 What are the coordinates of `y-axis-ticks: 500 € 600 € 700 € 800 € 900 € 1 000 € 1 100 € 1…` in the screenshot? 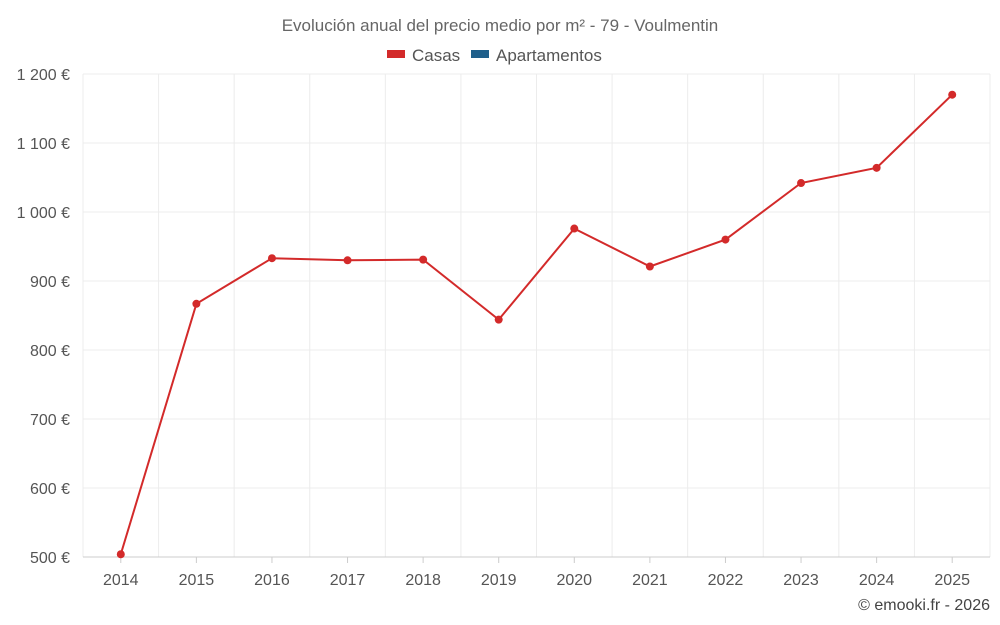 It's located at (43, 317).